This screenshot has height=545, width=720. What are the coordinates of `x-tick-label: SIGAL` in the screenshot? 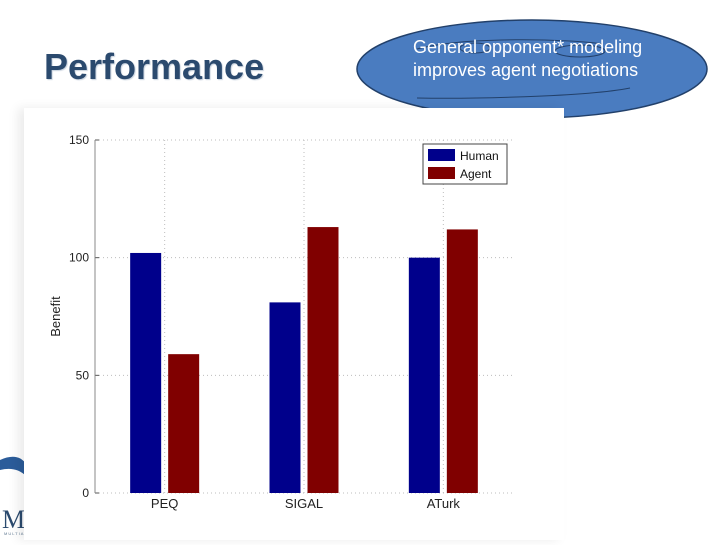 It's located at (304, 503).